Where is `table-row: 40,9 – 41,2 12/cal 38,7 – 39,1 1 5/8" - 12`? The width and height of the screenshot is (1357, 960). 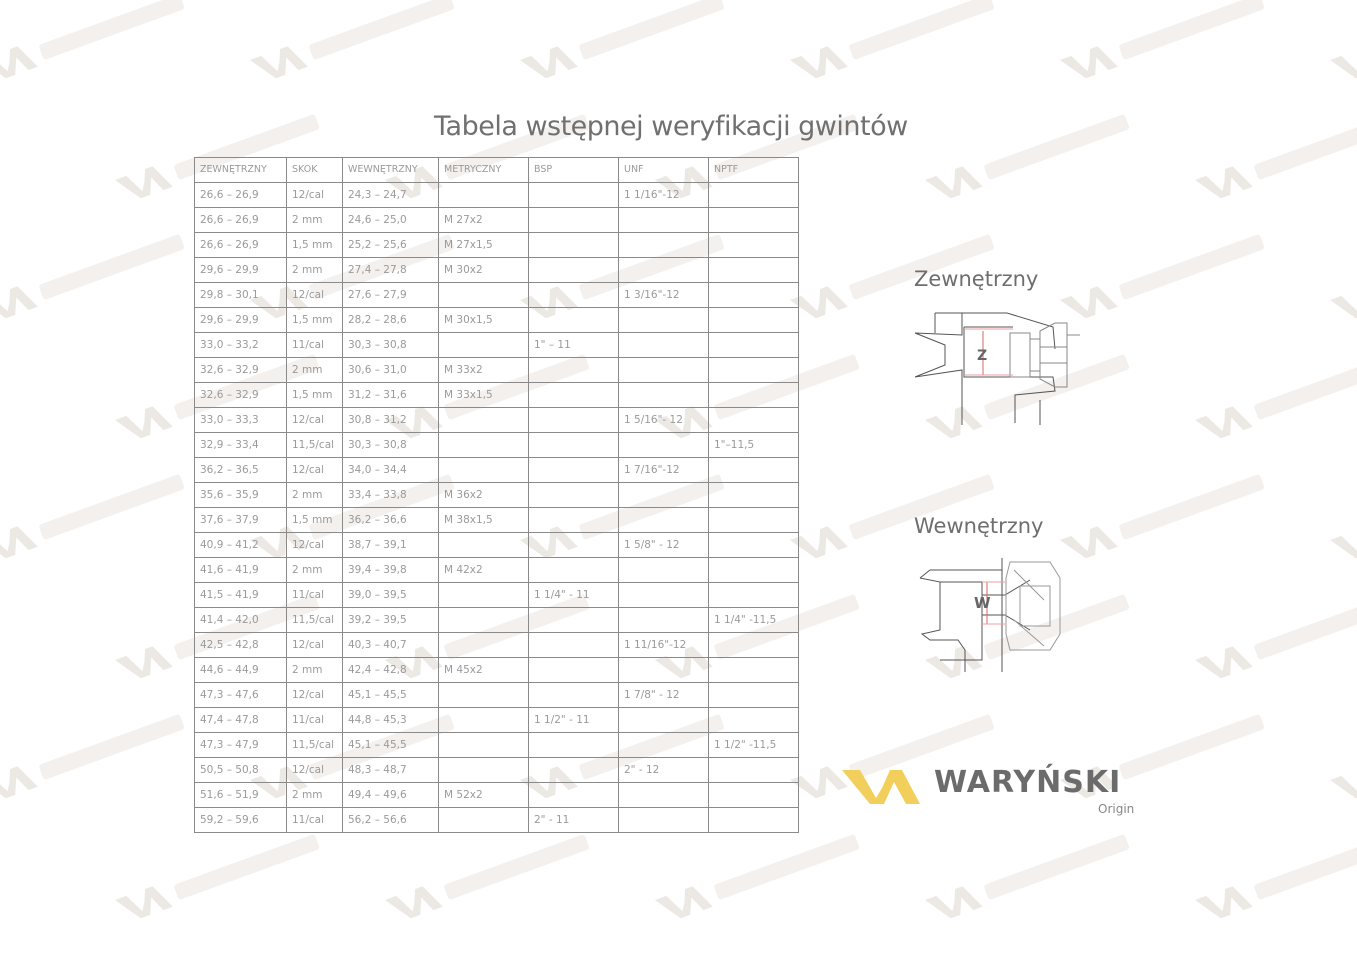
table-row: 40,9 – 41,2 12/cal 38,7 – 39,1 1 5/8" - 12 is located at coordinates (496, 545).